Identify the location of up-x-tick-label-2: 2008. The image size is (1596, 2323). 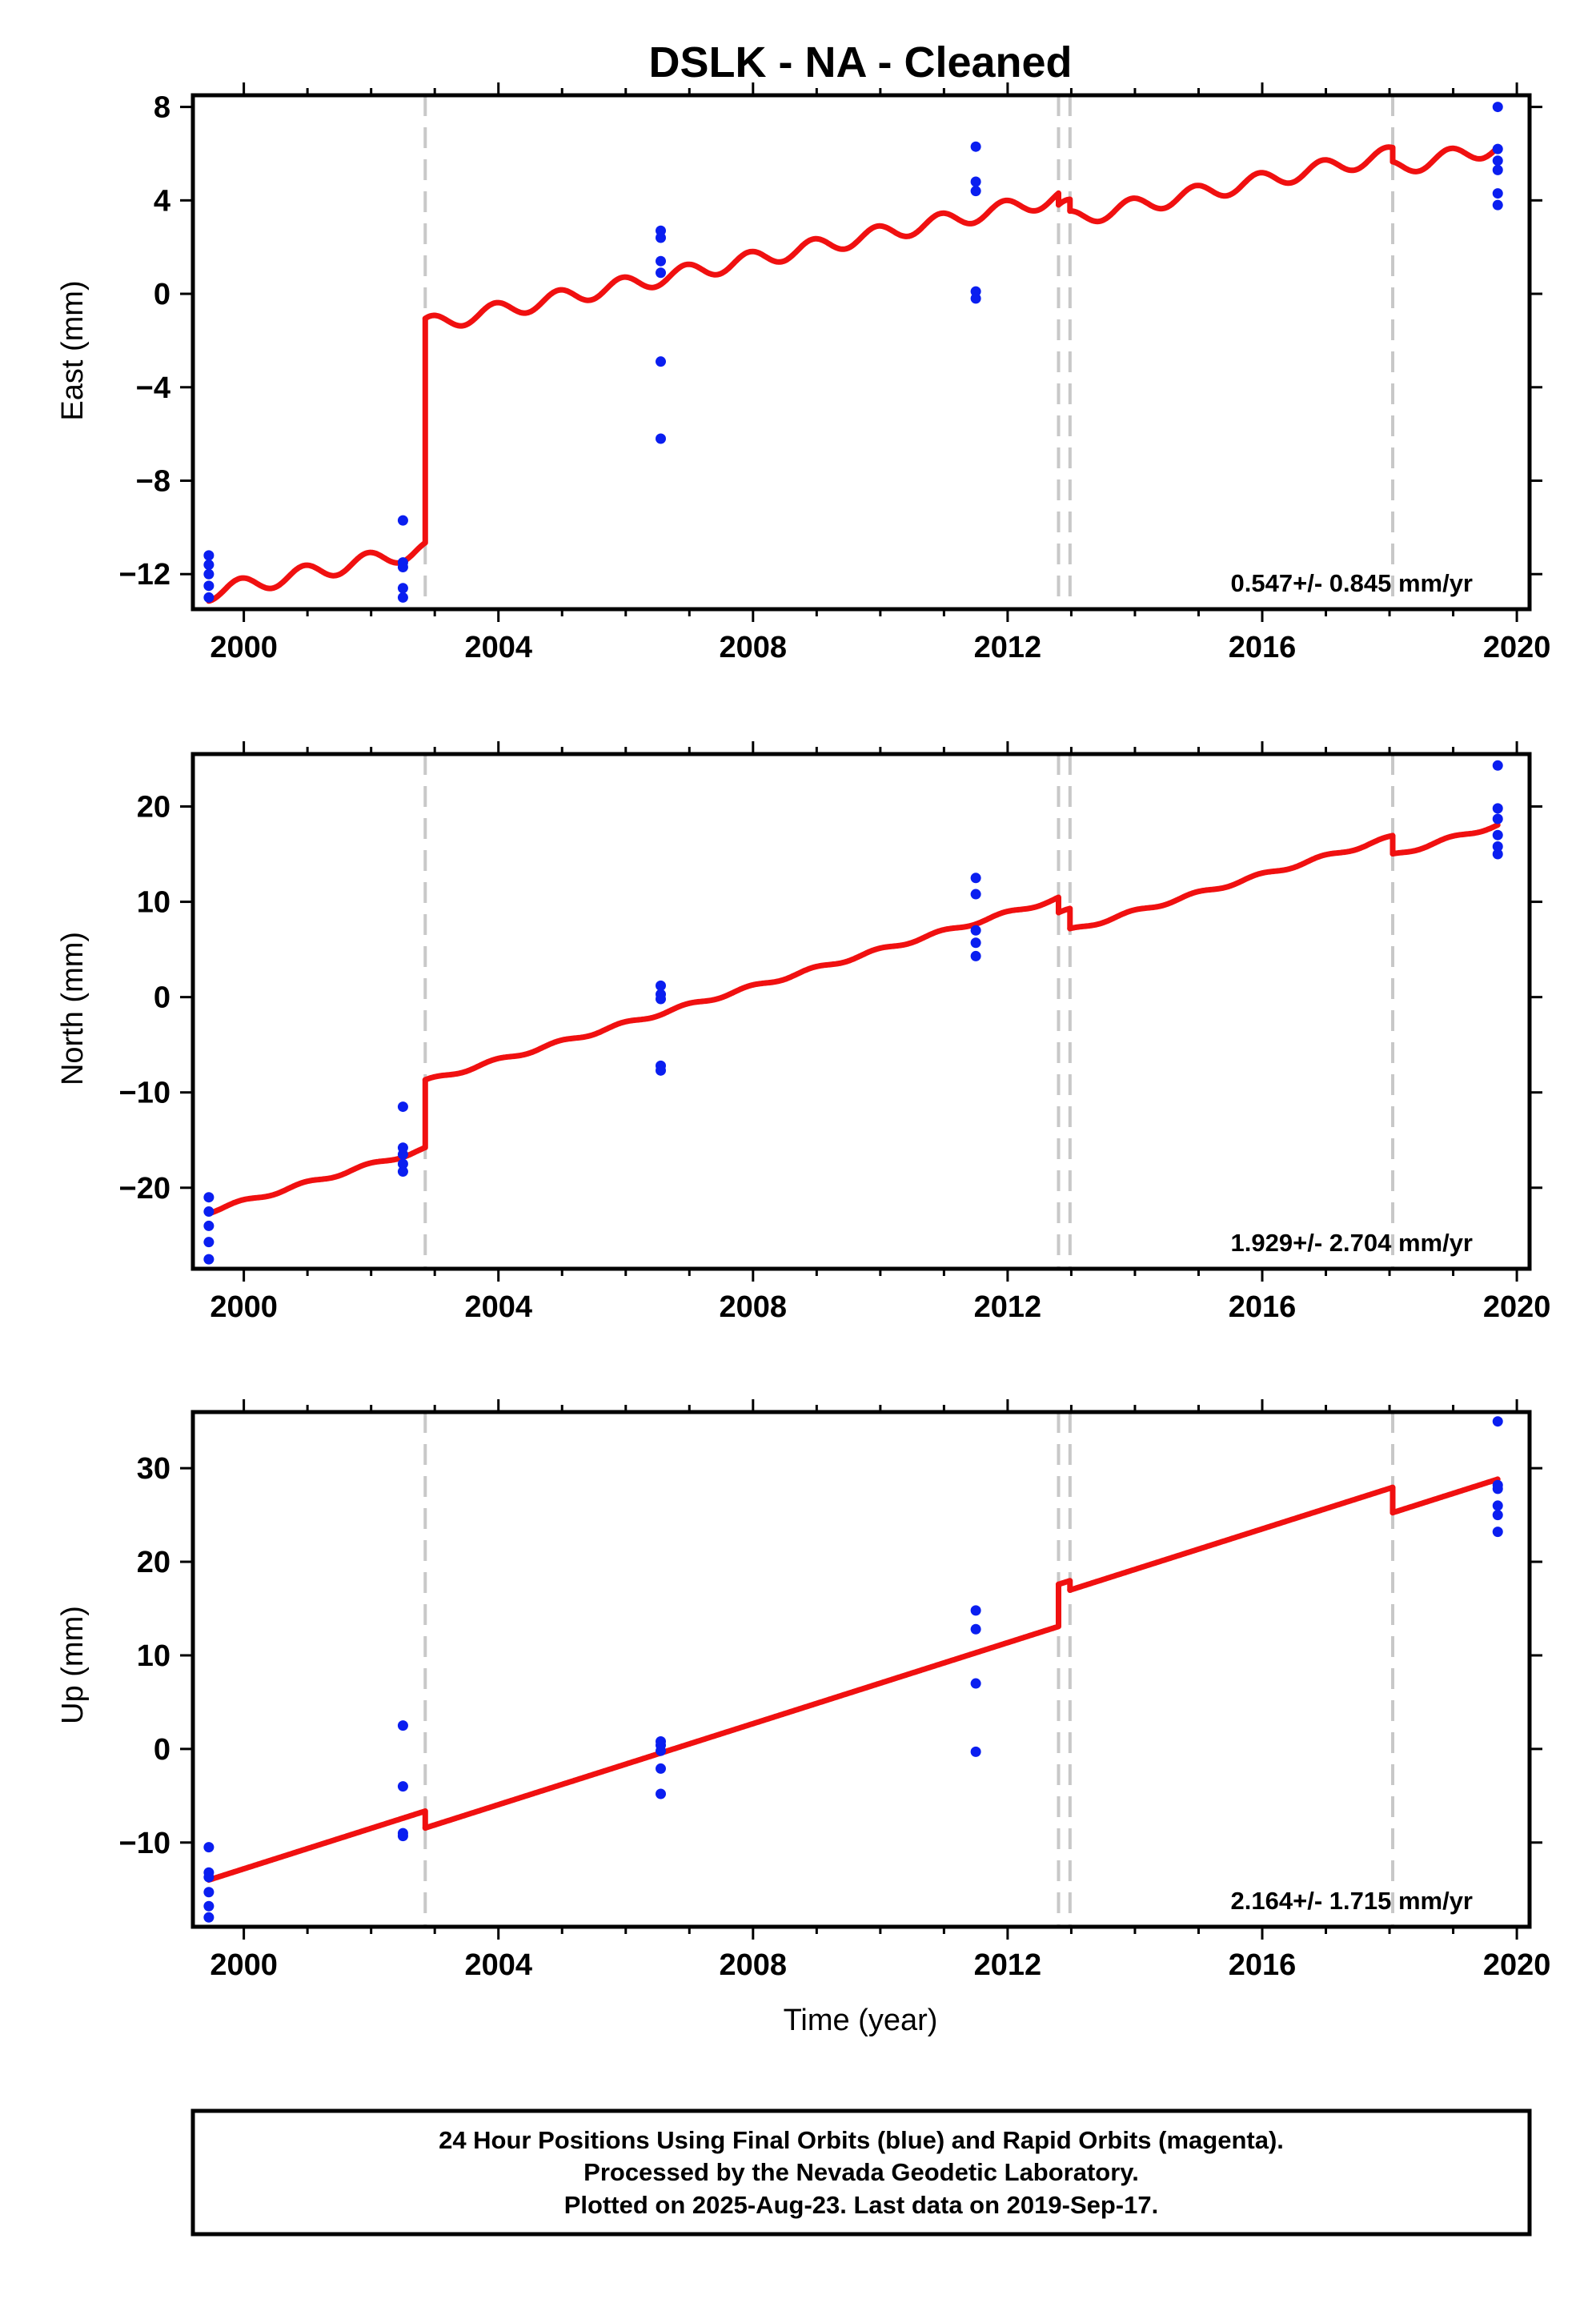
(754, 1965).